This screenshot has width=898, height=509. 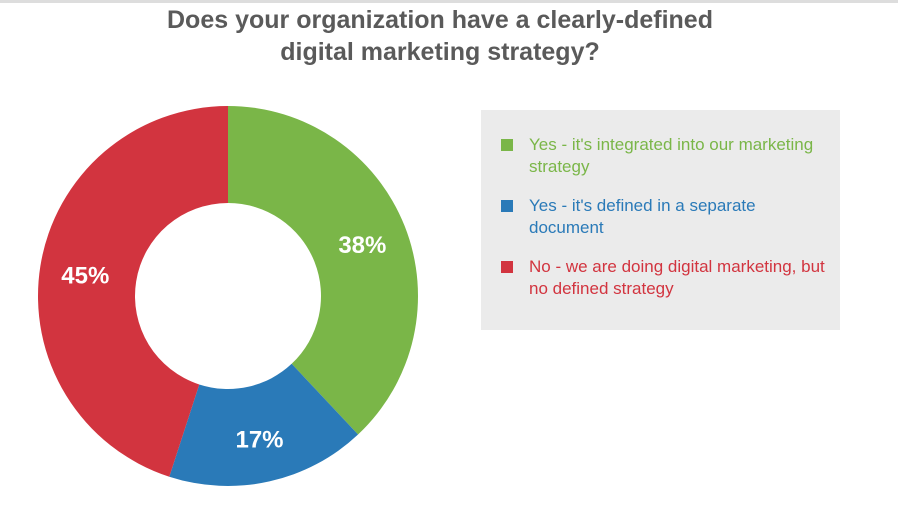 I want to click on value-label: 38%, so click(x=362, y=245).